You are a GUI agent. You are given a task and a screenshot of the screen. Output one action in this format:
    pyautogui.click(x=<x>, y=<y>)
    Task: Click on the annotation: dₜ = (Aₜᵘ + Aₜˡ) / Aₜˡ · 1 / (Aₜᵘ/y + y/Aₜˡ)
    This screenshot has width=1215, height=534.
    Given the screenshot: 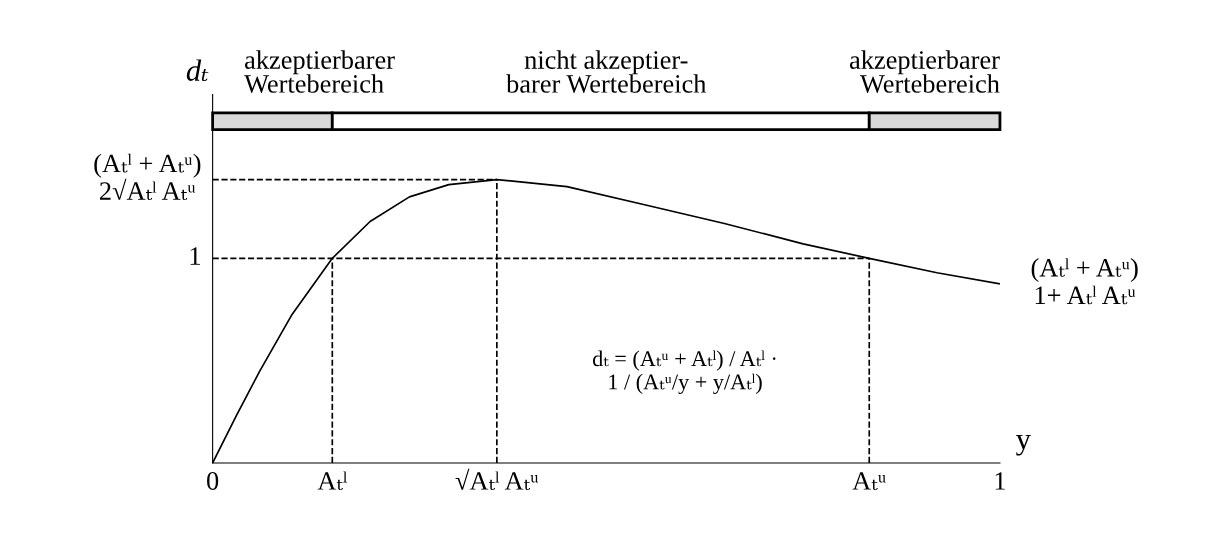 What is the action you would take?
    pyautogui.click(x=684, y=372)
    